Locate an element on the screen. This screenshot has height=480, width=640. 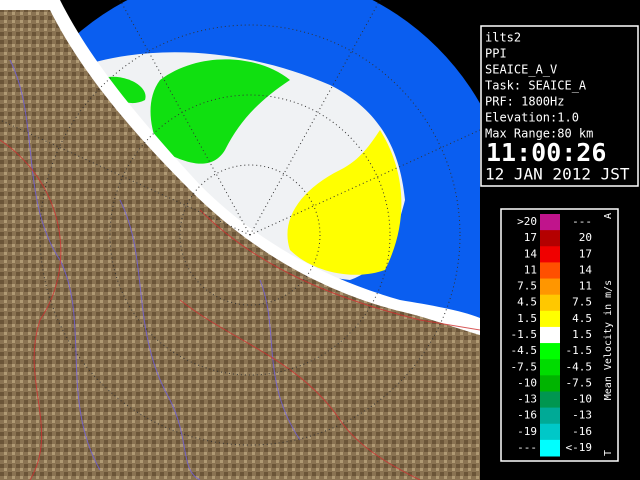
legend-left-label: 17 is located at coordinates (530, 237).